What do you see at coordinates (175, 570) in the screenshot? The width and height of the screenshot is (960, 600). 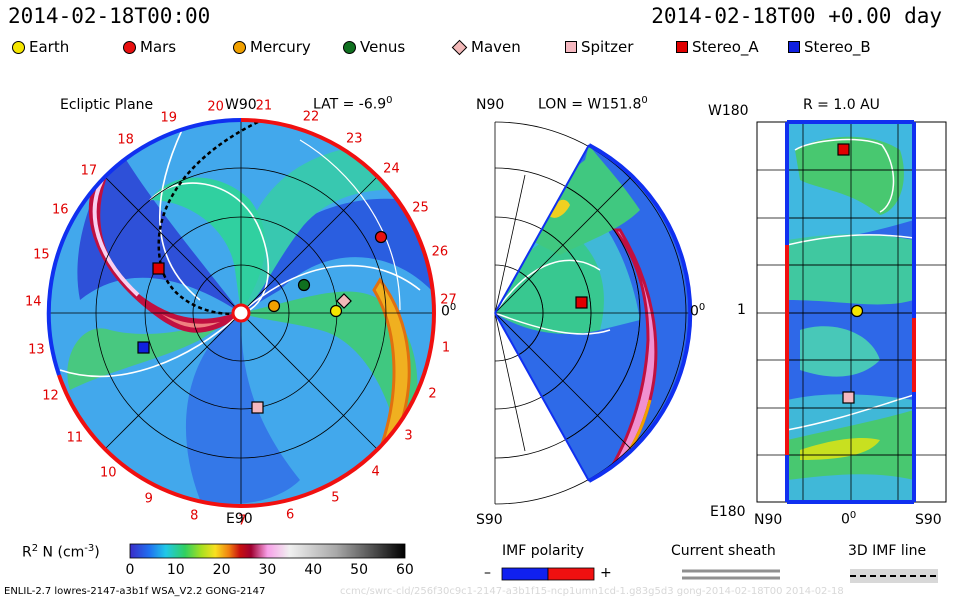 I see `colorbar-tick: 10` at bounding box center [175, 570].